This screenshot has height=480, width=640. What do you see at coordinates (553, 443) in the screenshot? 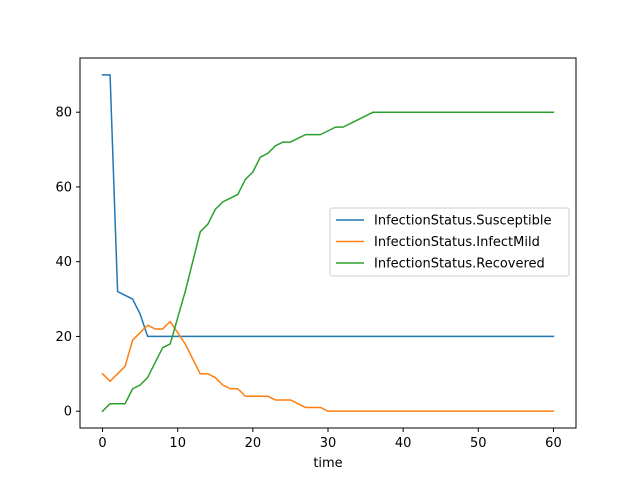
I see `x-tick-label: 60` at bounding box center [553, 443].